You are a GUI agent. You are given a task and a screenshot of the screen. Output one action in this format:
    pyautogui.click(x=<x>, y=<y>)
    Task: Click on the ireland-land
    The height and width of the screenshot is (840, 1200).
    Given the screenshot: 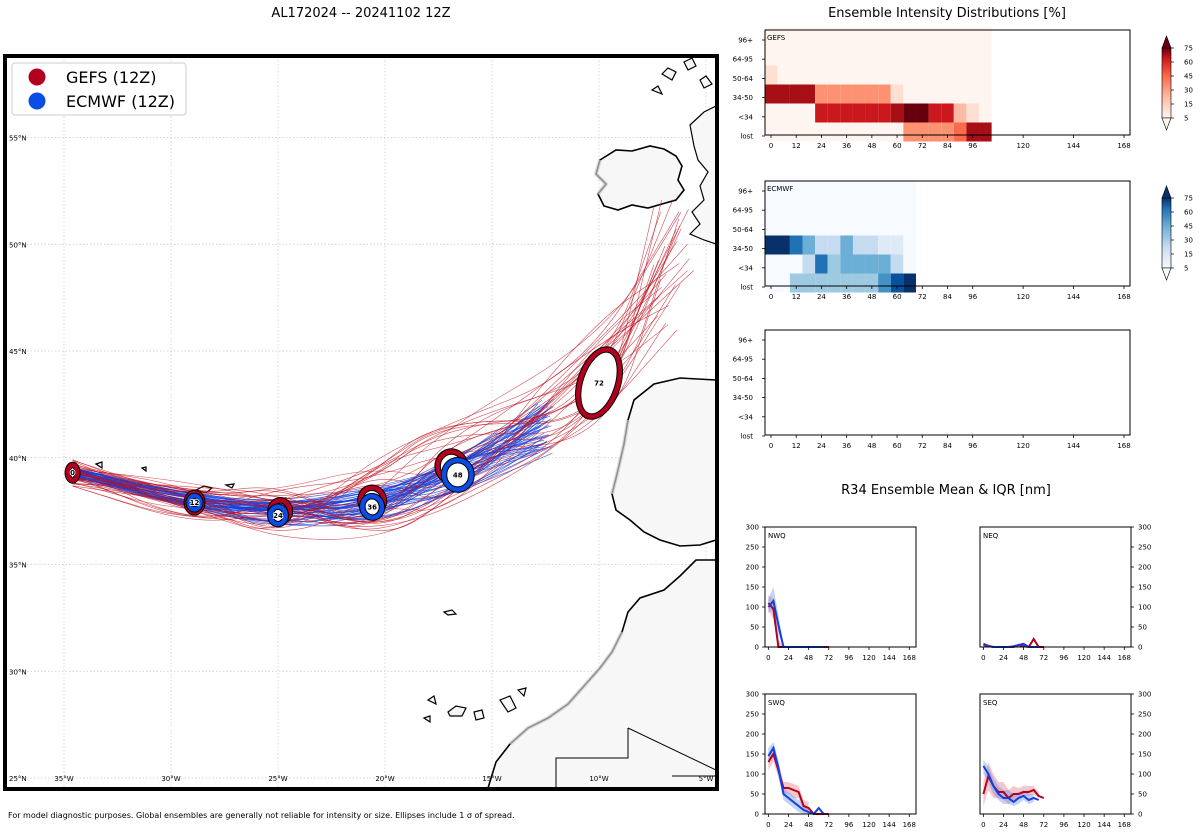 What is the action you would take?
    pyautogui.click(x=640, y=178)
    